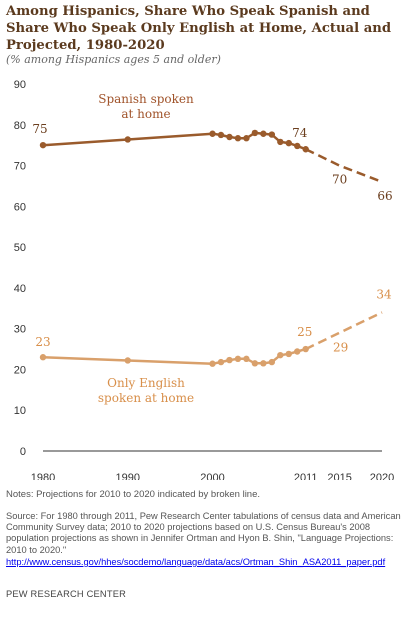  I want to click on english-point-2008, so click(280, 355).